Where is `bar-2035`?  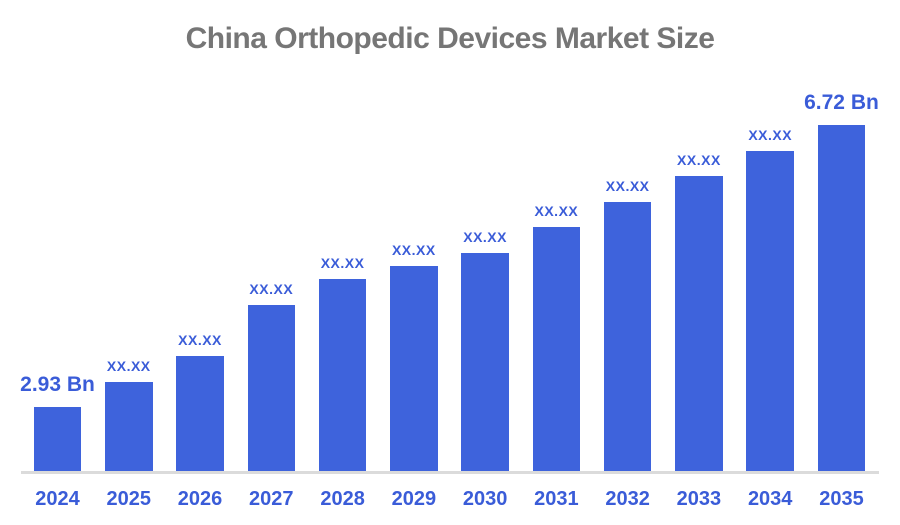
bar-2035 is located at coordinates (841, 298).